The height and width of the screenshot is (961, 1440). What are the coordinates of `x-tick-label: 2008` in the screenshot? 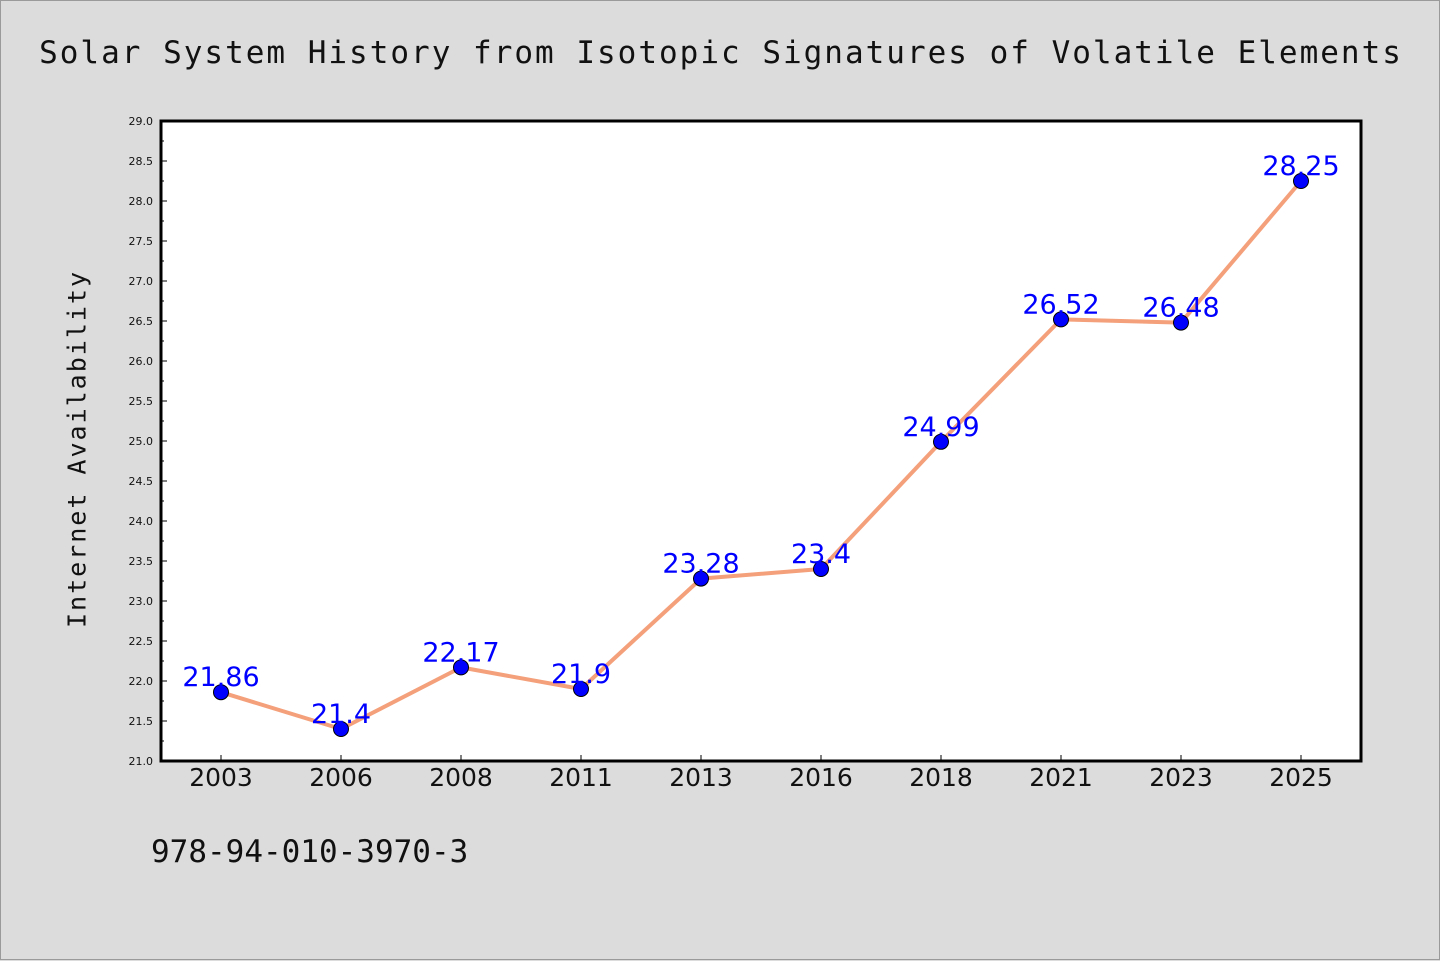 It's located at (461, 777).